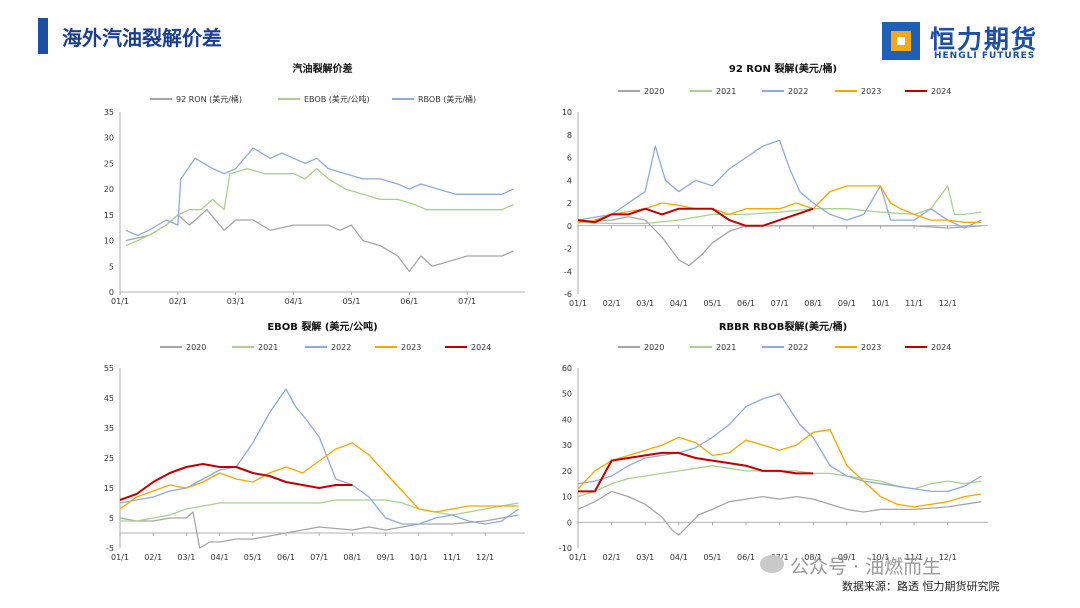 Image resolution: width=1080 pixels, height=608 pixels. Describe the element at coordinates (921, 586) in the screenshot. I see `source-note: 数据来源：路透 恒力期货研究院` at that location.